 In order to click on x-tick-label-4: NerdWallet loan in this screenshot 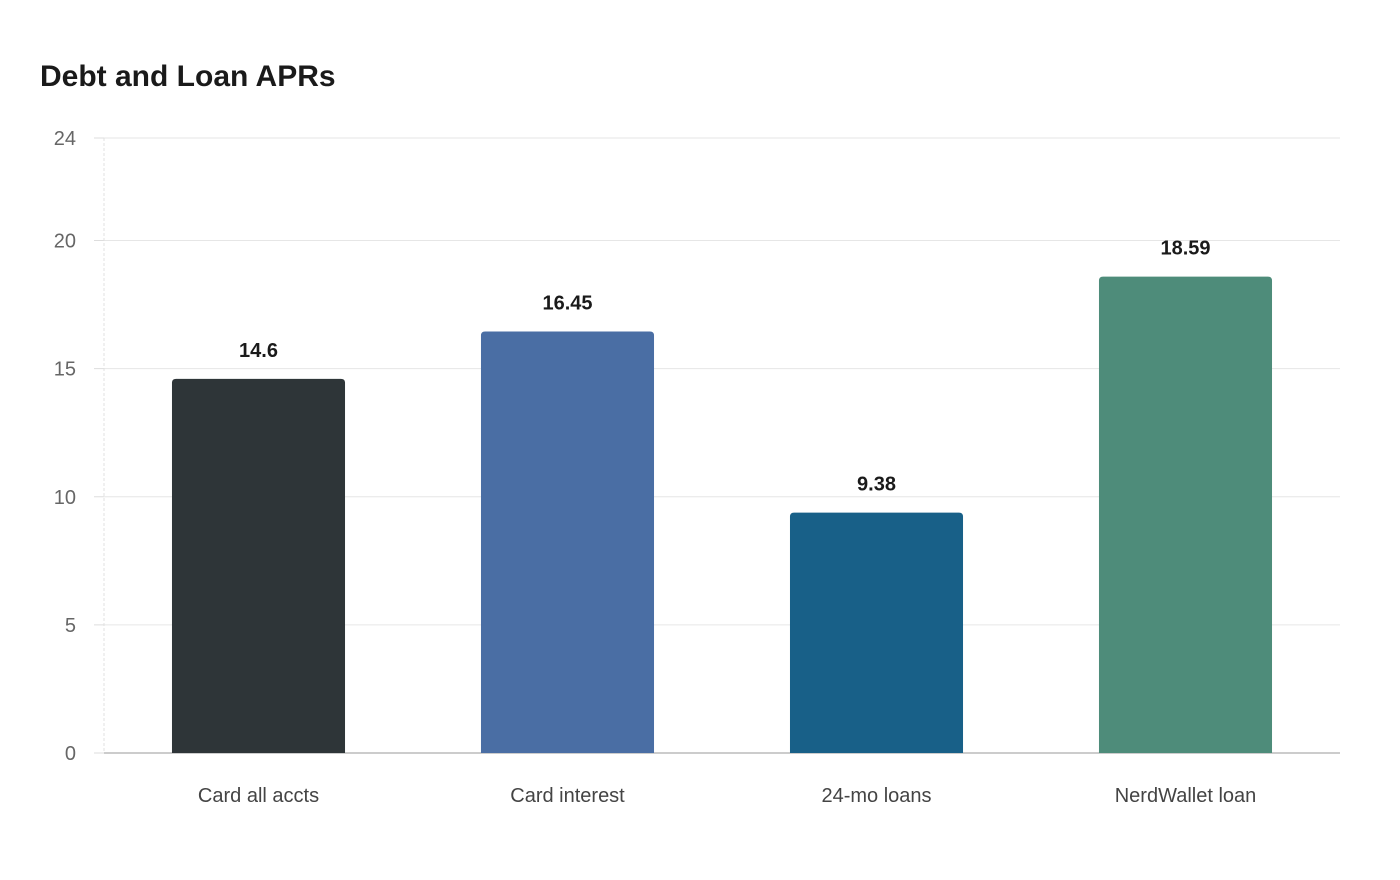, I will do `click(1186, 796)`.